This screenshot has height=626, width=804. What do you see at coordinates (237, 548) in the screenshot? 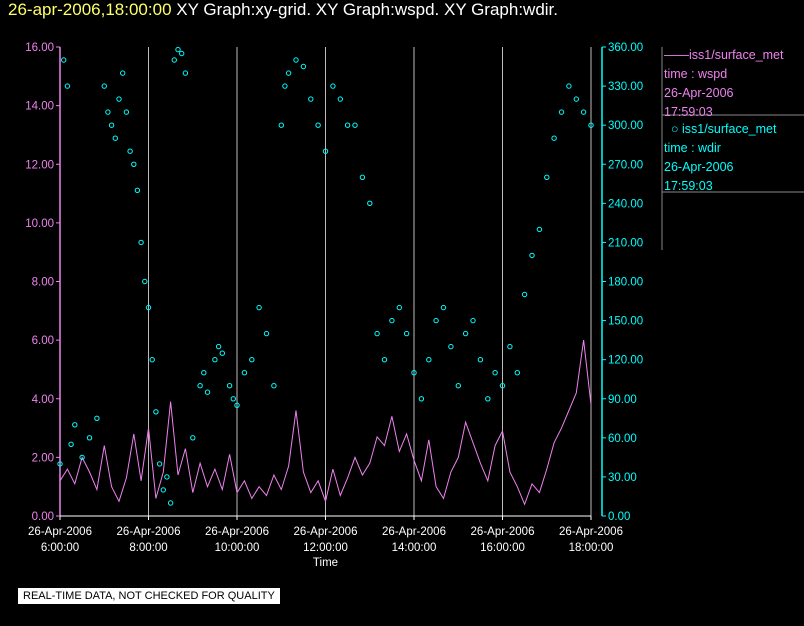
I see `x-tick-label-time: 10:00:00` at bounding box center [237, 548].